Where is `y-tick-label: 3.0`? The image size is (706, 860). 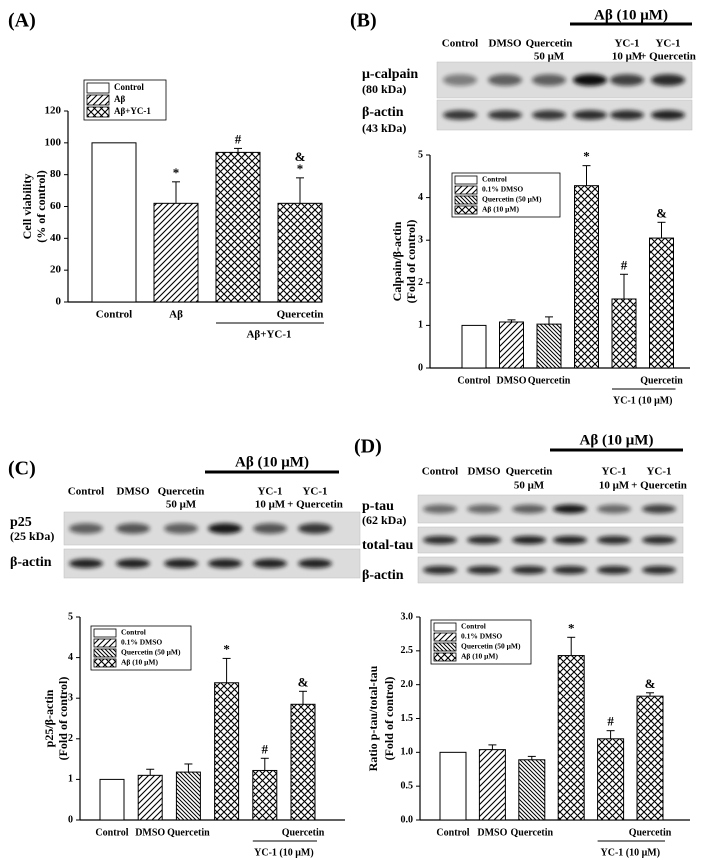
y-tick-label: 3.0 is located at coordinates (407, 616).